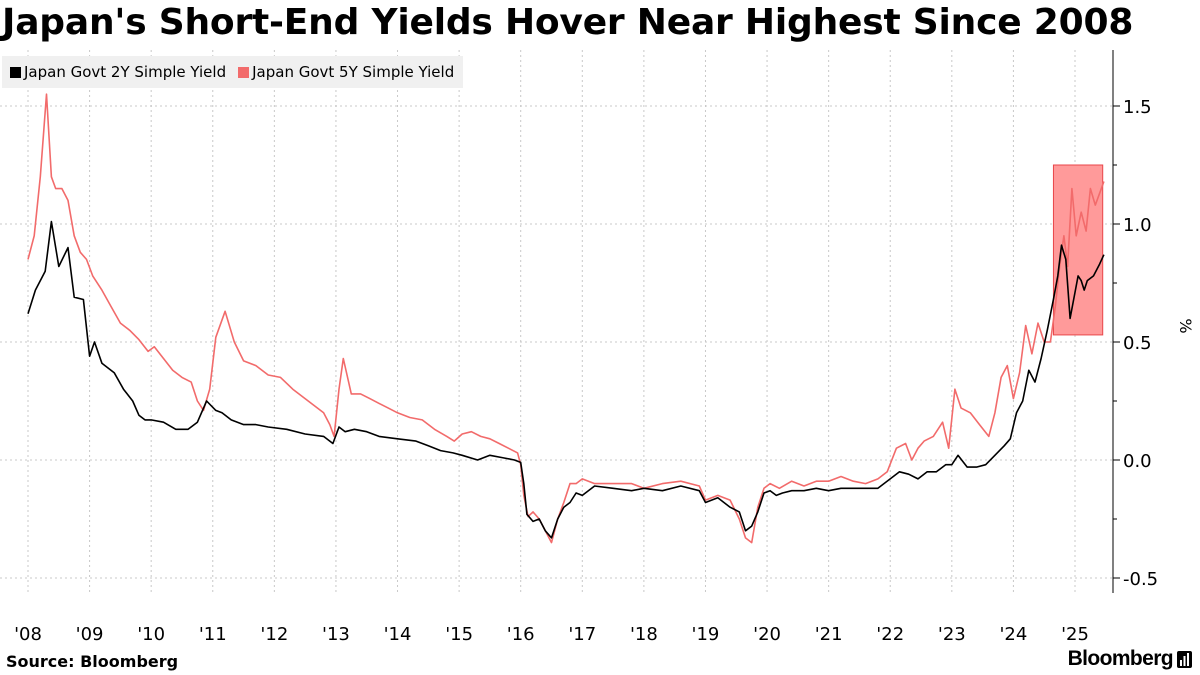  I want to click on y-tick-label: 1.5, so click(1137, 107).